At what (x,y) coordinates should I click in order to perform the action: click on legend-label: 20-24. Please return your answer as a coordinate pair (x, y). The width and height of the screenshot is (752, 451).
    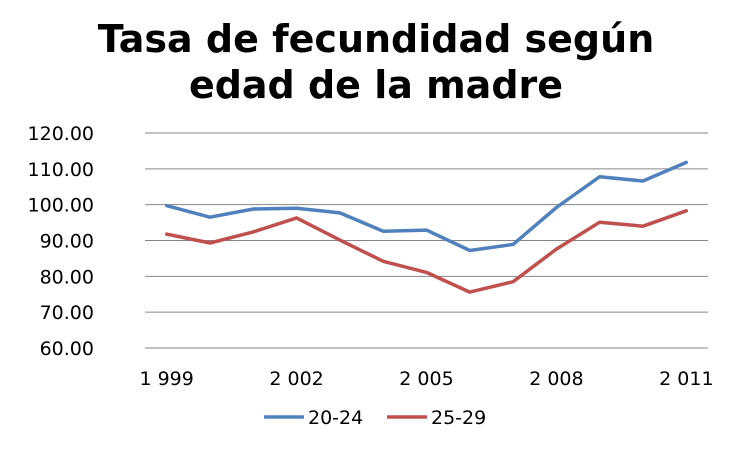
    Looking at the image, I should click on (335, 418).